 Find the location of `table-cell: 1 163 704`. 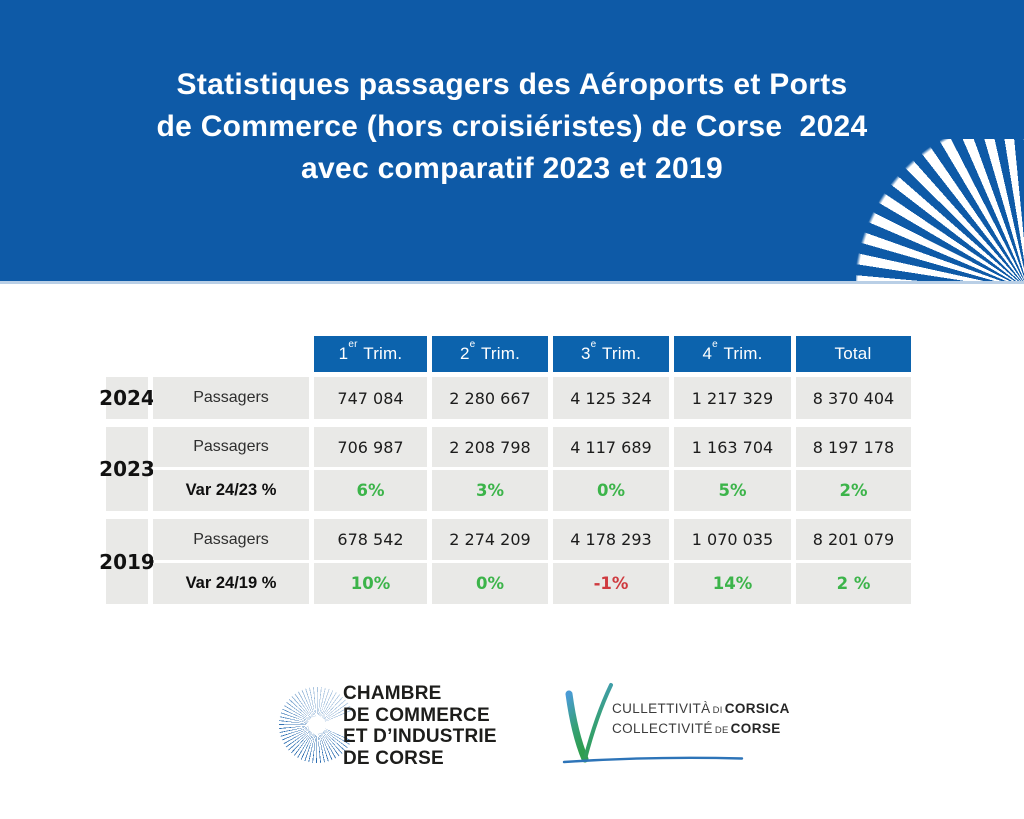

table-cell: 1 163 704 is located at coordinates (732, 447).